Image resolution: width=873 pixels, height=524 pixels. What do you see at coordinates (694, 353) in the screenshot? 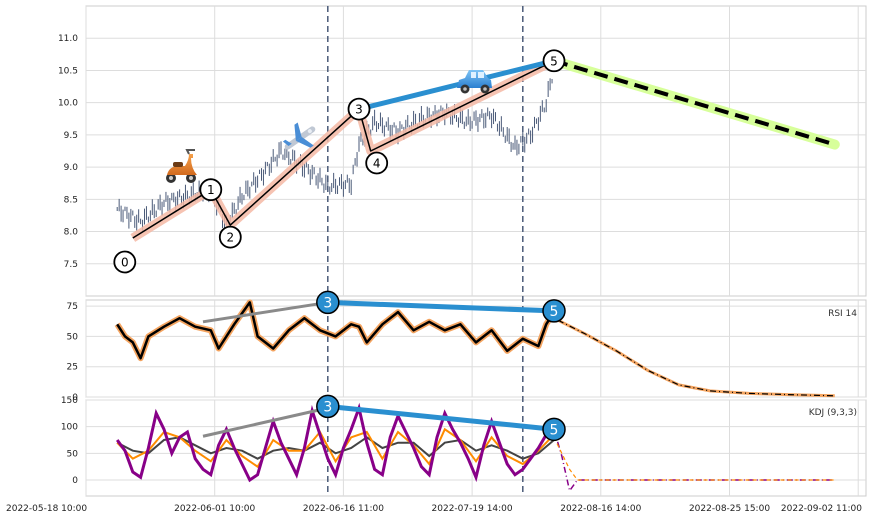
I see `rsi-projection` at bounding box center [694, 353].